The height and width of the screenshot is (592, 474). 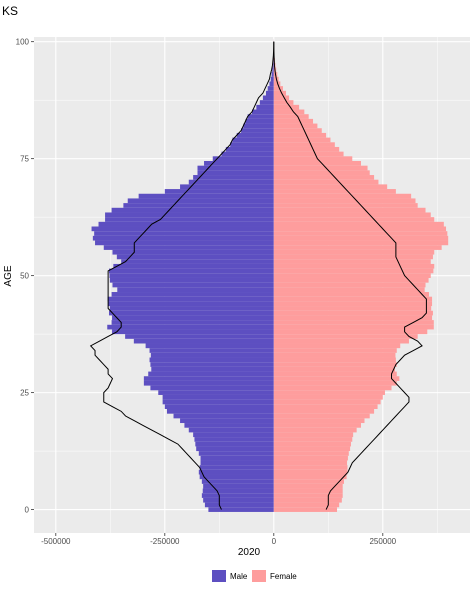 I want to click on legend-label-female: Female, so click(x=283, y=576).